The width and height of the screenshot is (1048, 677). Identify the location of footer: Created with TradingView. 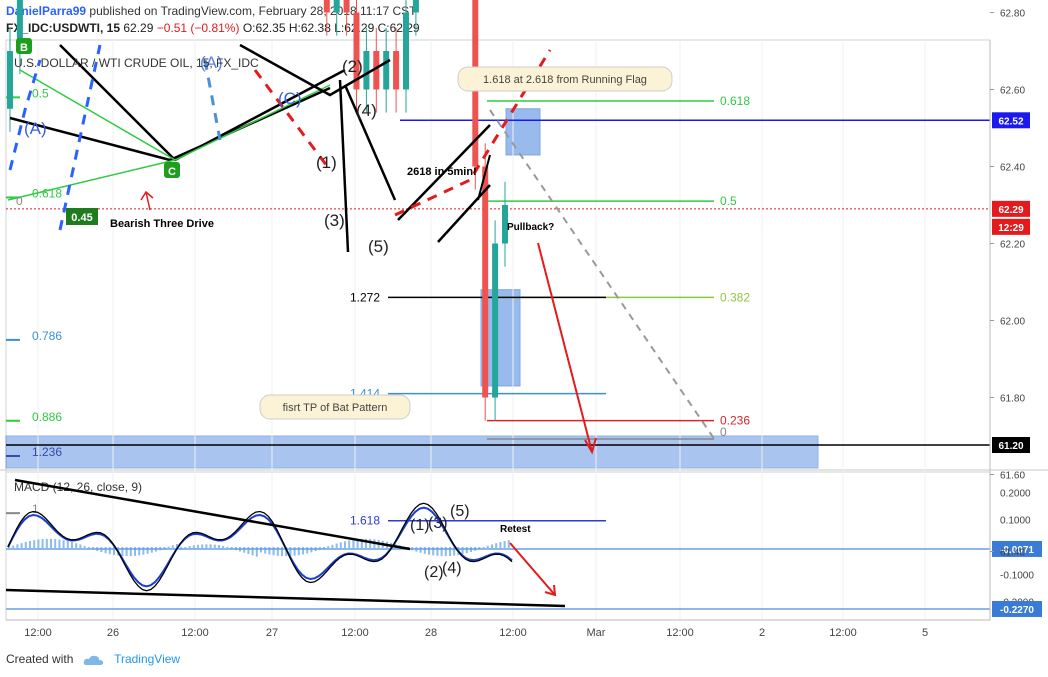
(93, 659).